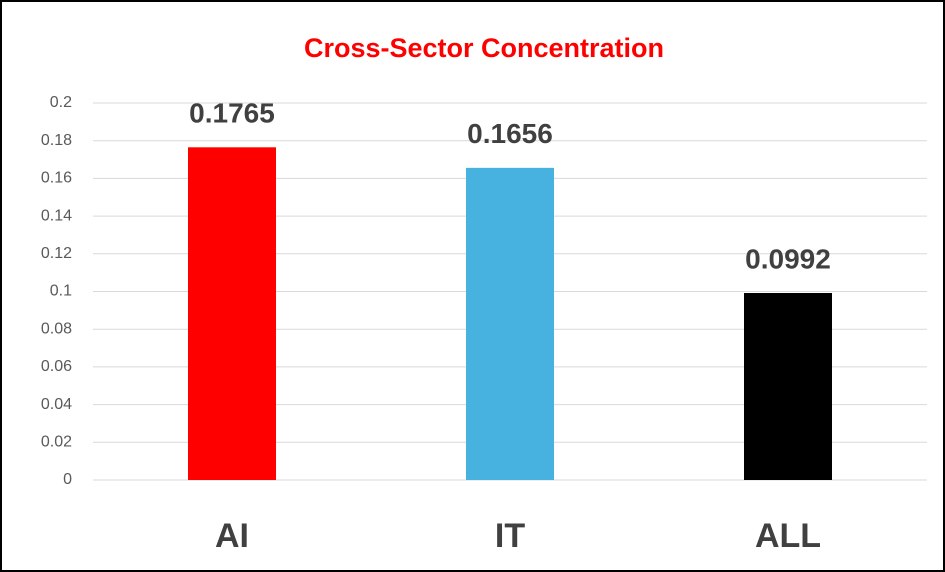 The height and width of the screenshot is (572, 945). I want to click on x-tick-label: ALL, so click(788, 536).